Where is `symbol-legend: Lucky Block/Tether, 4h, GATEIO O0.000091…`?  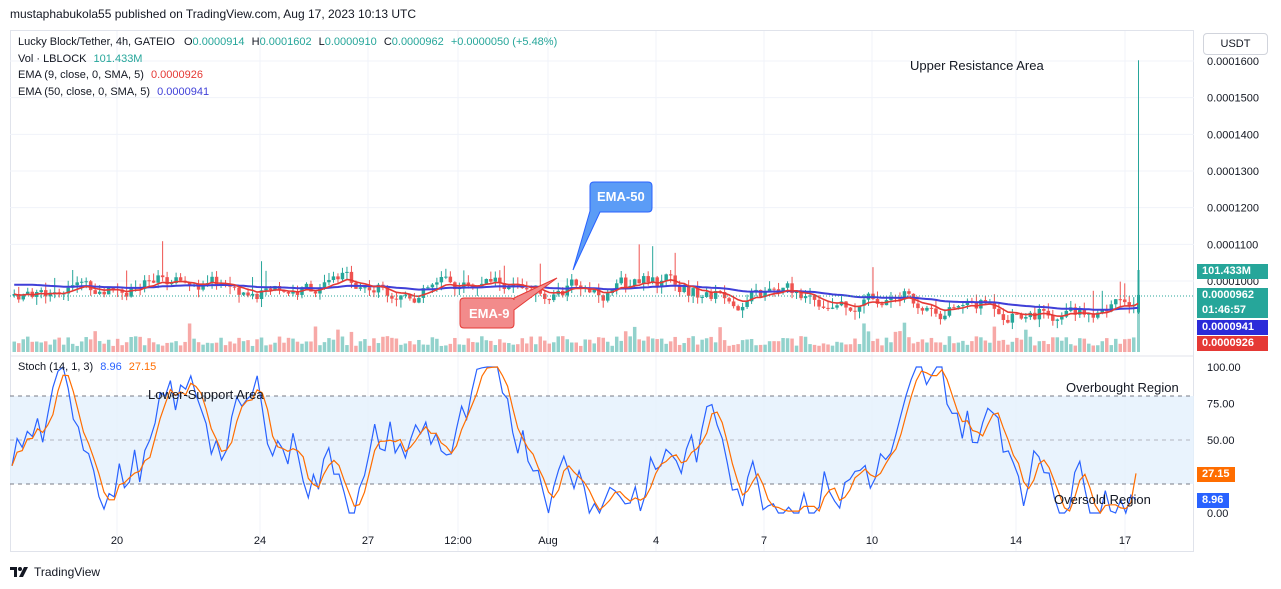 symbol-legend: Lucky Block/Tether, 4h, GATEIO O0.000091… is located at coordinates (287, 42).